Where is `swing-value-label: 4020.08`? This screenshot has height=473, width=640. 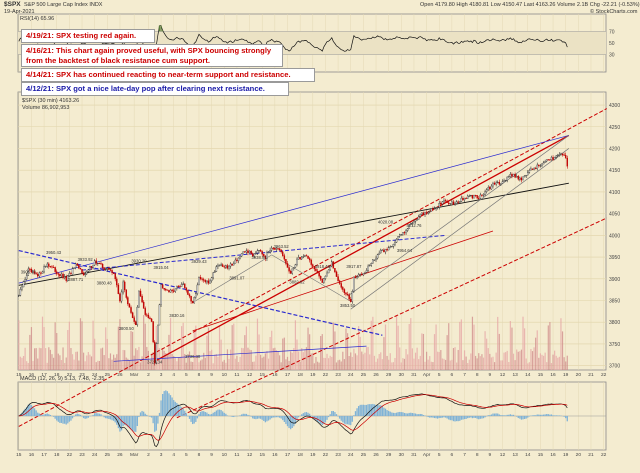 swing-value-label: 4020.08 is located at coordinates (386, 222).